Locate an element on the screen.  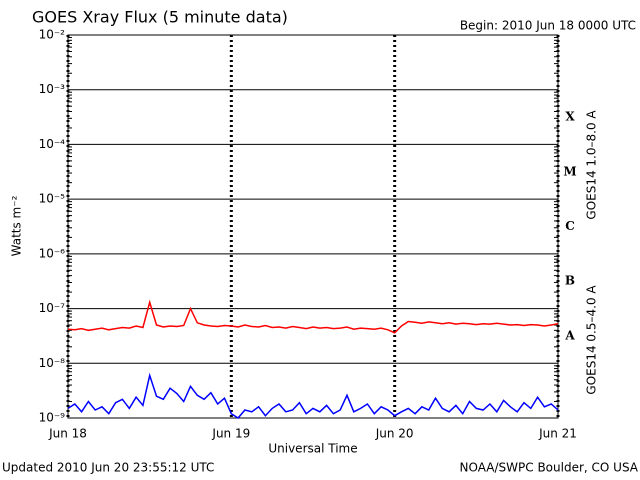
x-tick-label: Jun 21 is located at coordinates (557, 434).